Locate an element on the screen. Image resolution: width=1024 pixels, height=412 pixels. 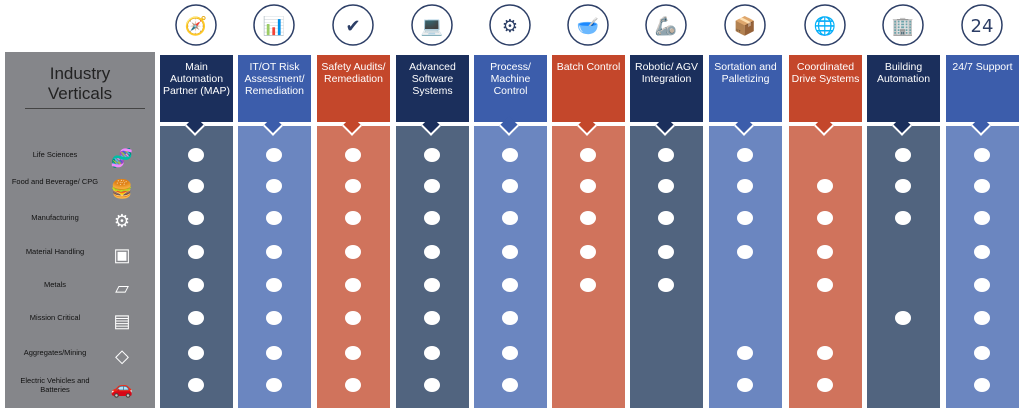
panel-title: Industry Verticals is located at coordinates (80, 84).